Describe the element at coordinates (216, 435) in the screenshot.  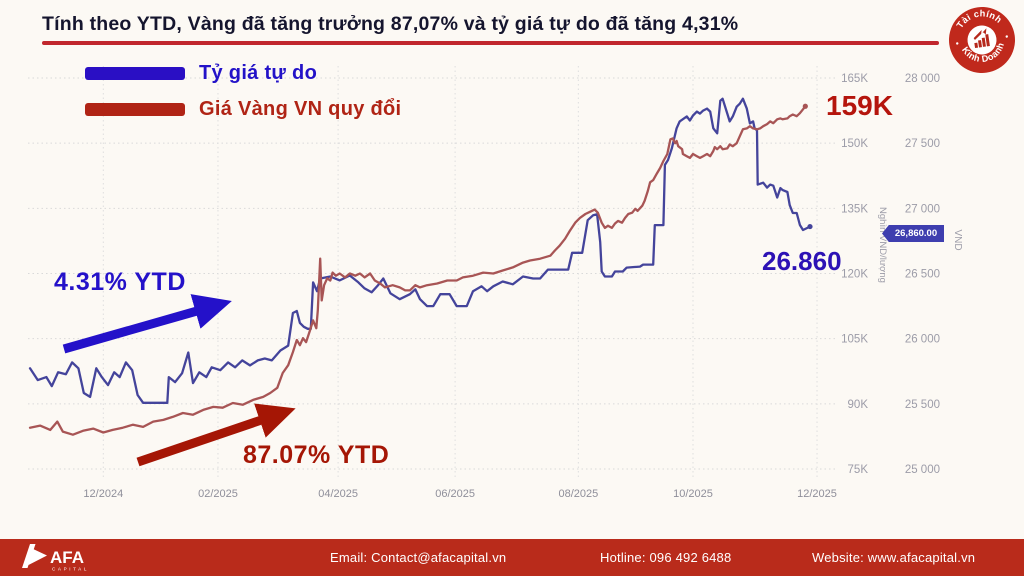
I see `uptrend-arrow-red` at that location.